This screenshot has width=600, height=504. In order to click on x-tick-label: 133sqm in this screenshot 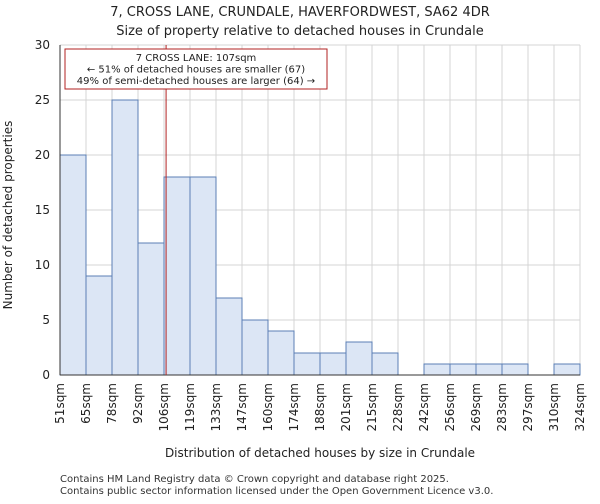, I will do `click(216, 407)`.